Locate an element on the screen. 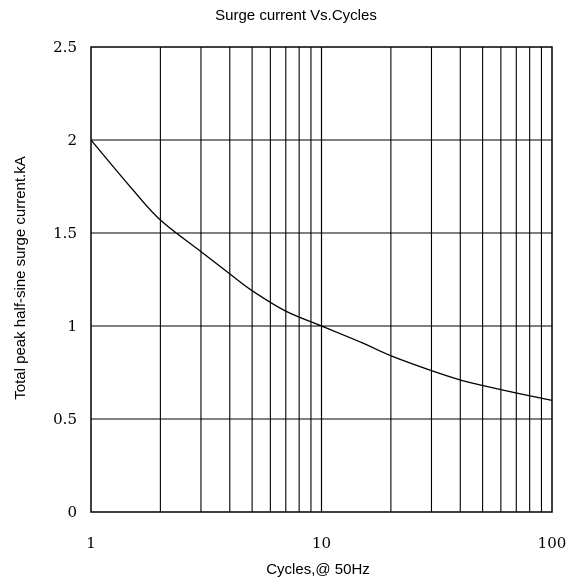 This screenshot has height=587, width=566. x-tick-labels: 1 10 100 is located at coordinates (326, 543).